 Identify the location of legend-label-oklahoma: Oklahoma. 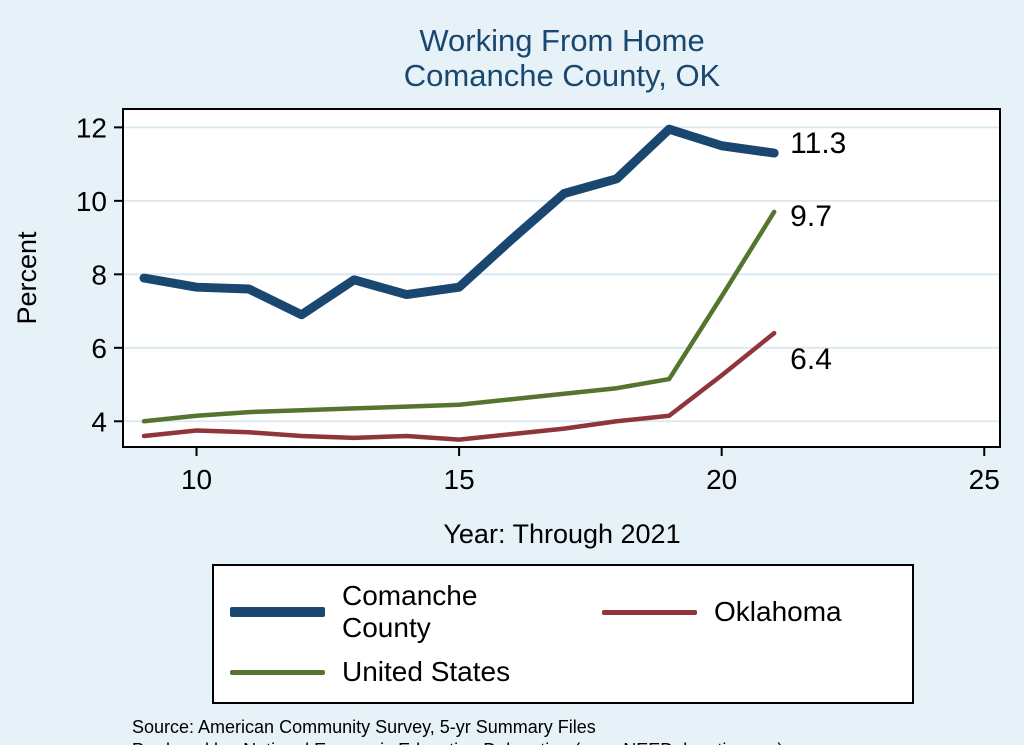
(778, 612).